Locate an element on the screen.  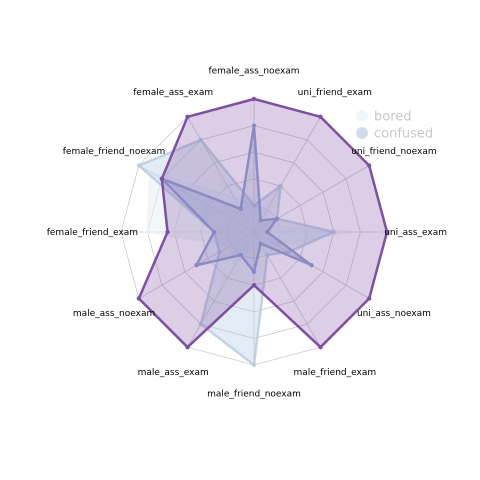
axis-label-uni_ass_exam: uni_ass_exam is located at coordinates (415, 233).